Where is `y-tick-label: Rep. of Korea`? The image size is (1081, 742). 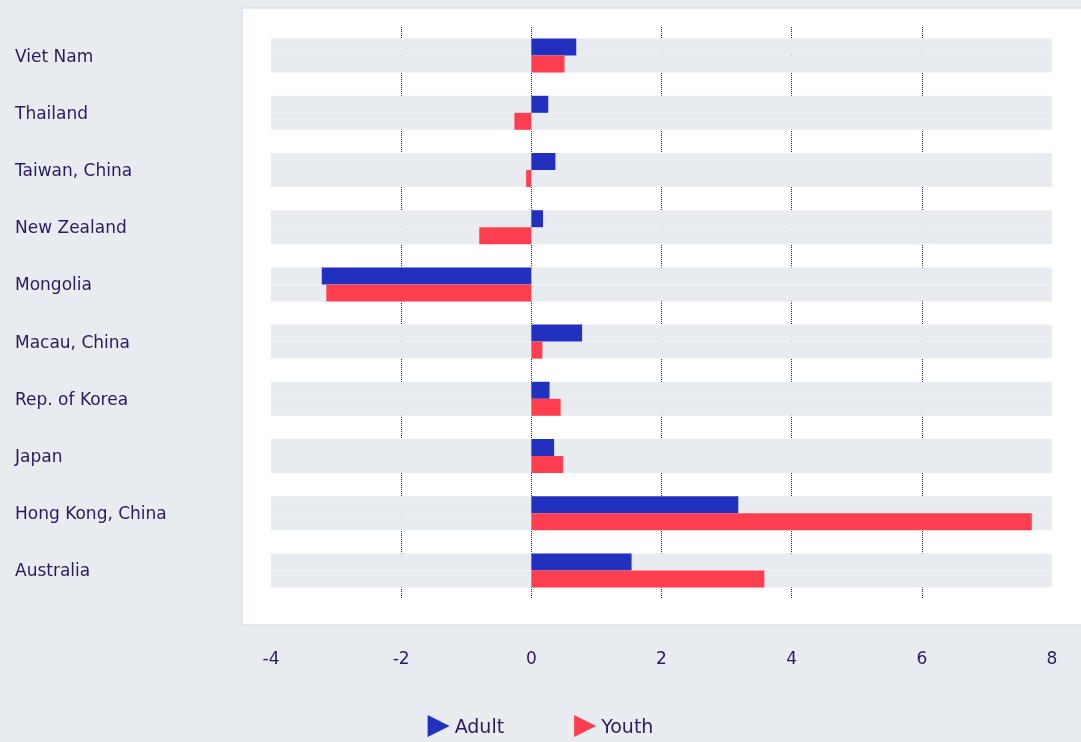
y-tick-label: Rep. of Korea is located at coordinates (72, 398).